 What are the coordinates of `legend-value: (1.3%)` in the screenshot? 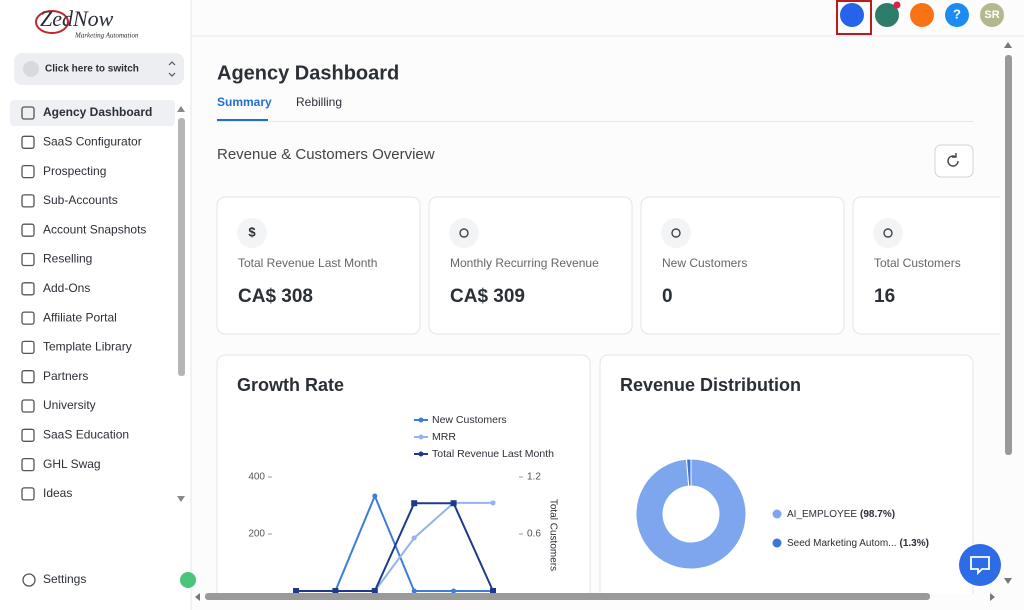 It's located at (914, 543).